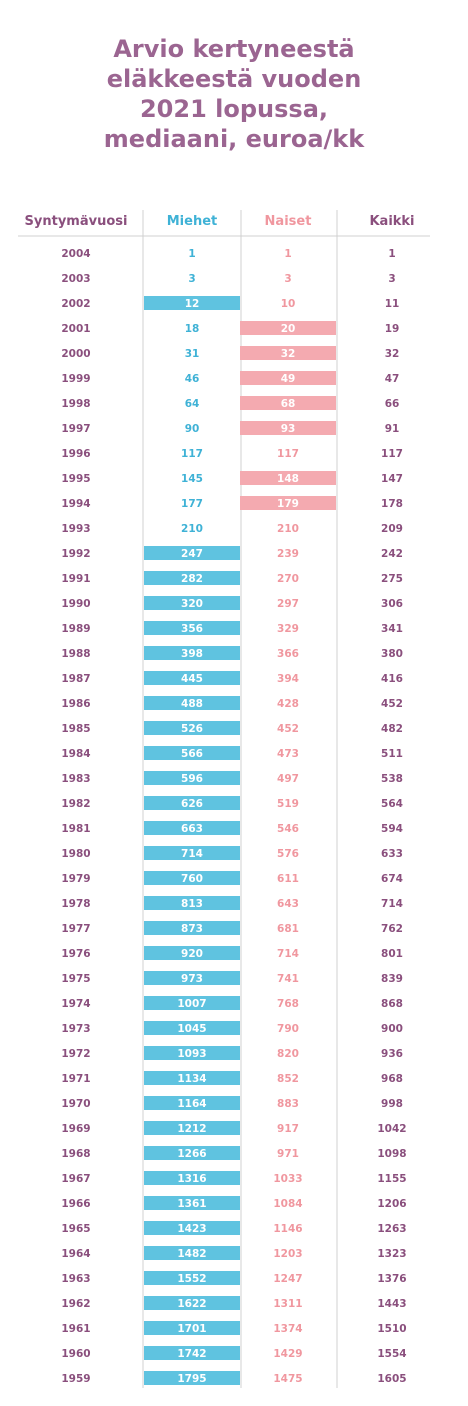 The height and width of the screenshot is (1406, 468). Describe the element at coordinates (391, 1229) in the screenshot. I see `all-value: 1263` at that location.